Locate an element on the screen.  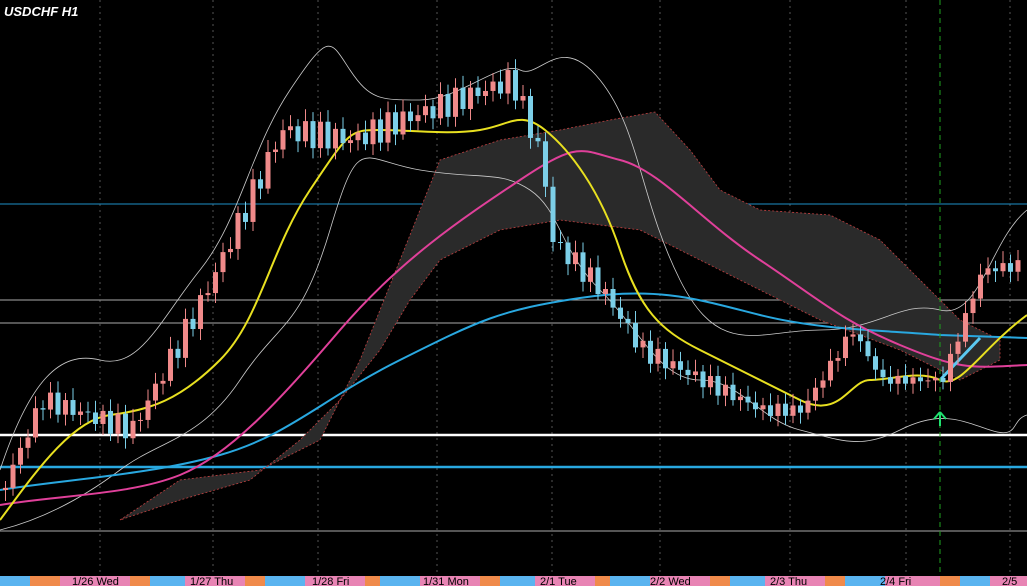
trend-arrow-line is located at coordinates (960, 359).